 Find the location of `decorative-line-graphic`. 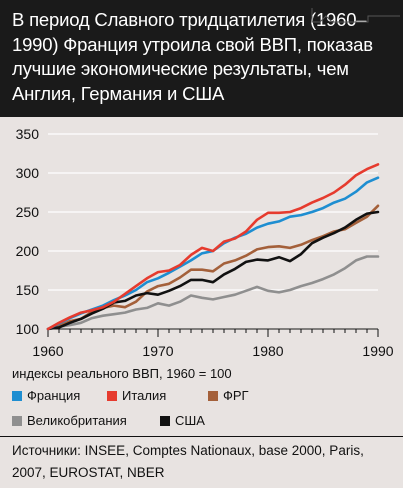

decorative-line-graphic is located at coordinates (355, 15).